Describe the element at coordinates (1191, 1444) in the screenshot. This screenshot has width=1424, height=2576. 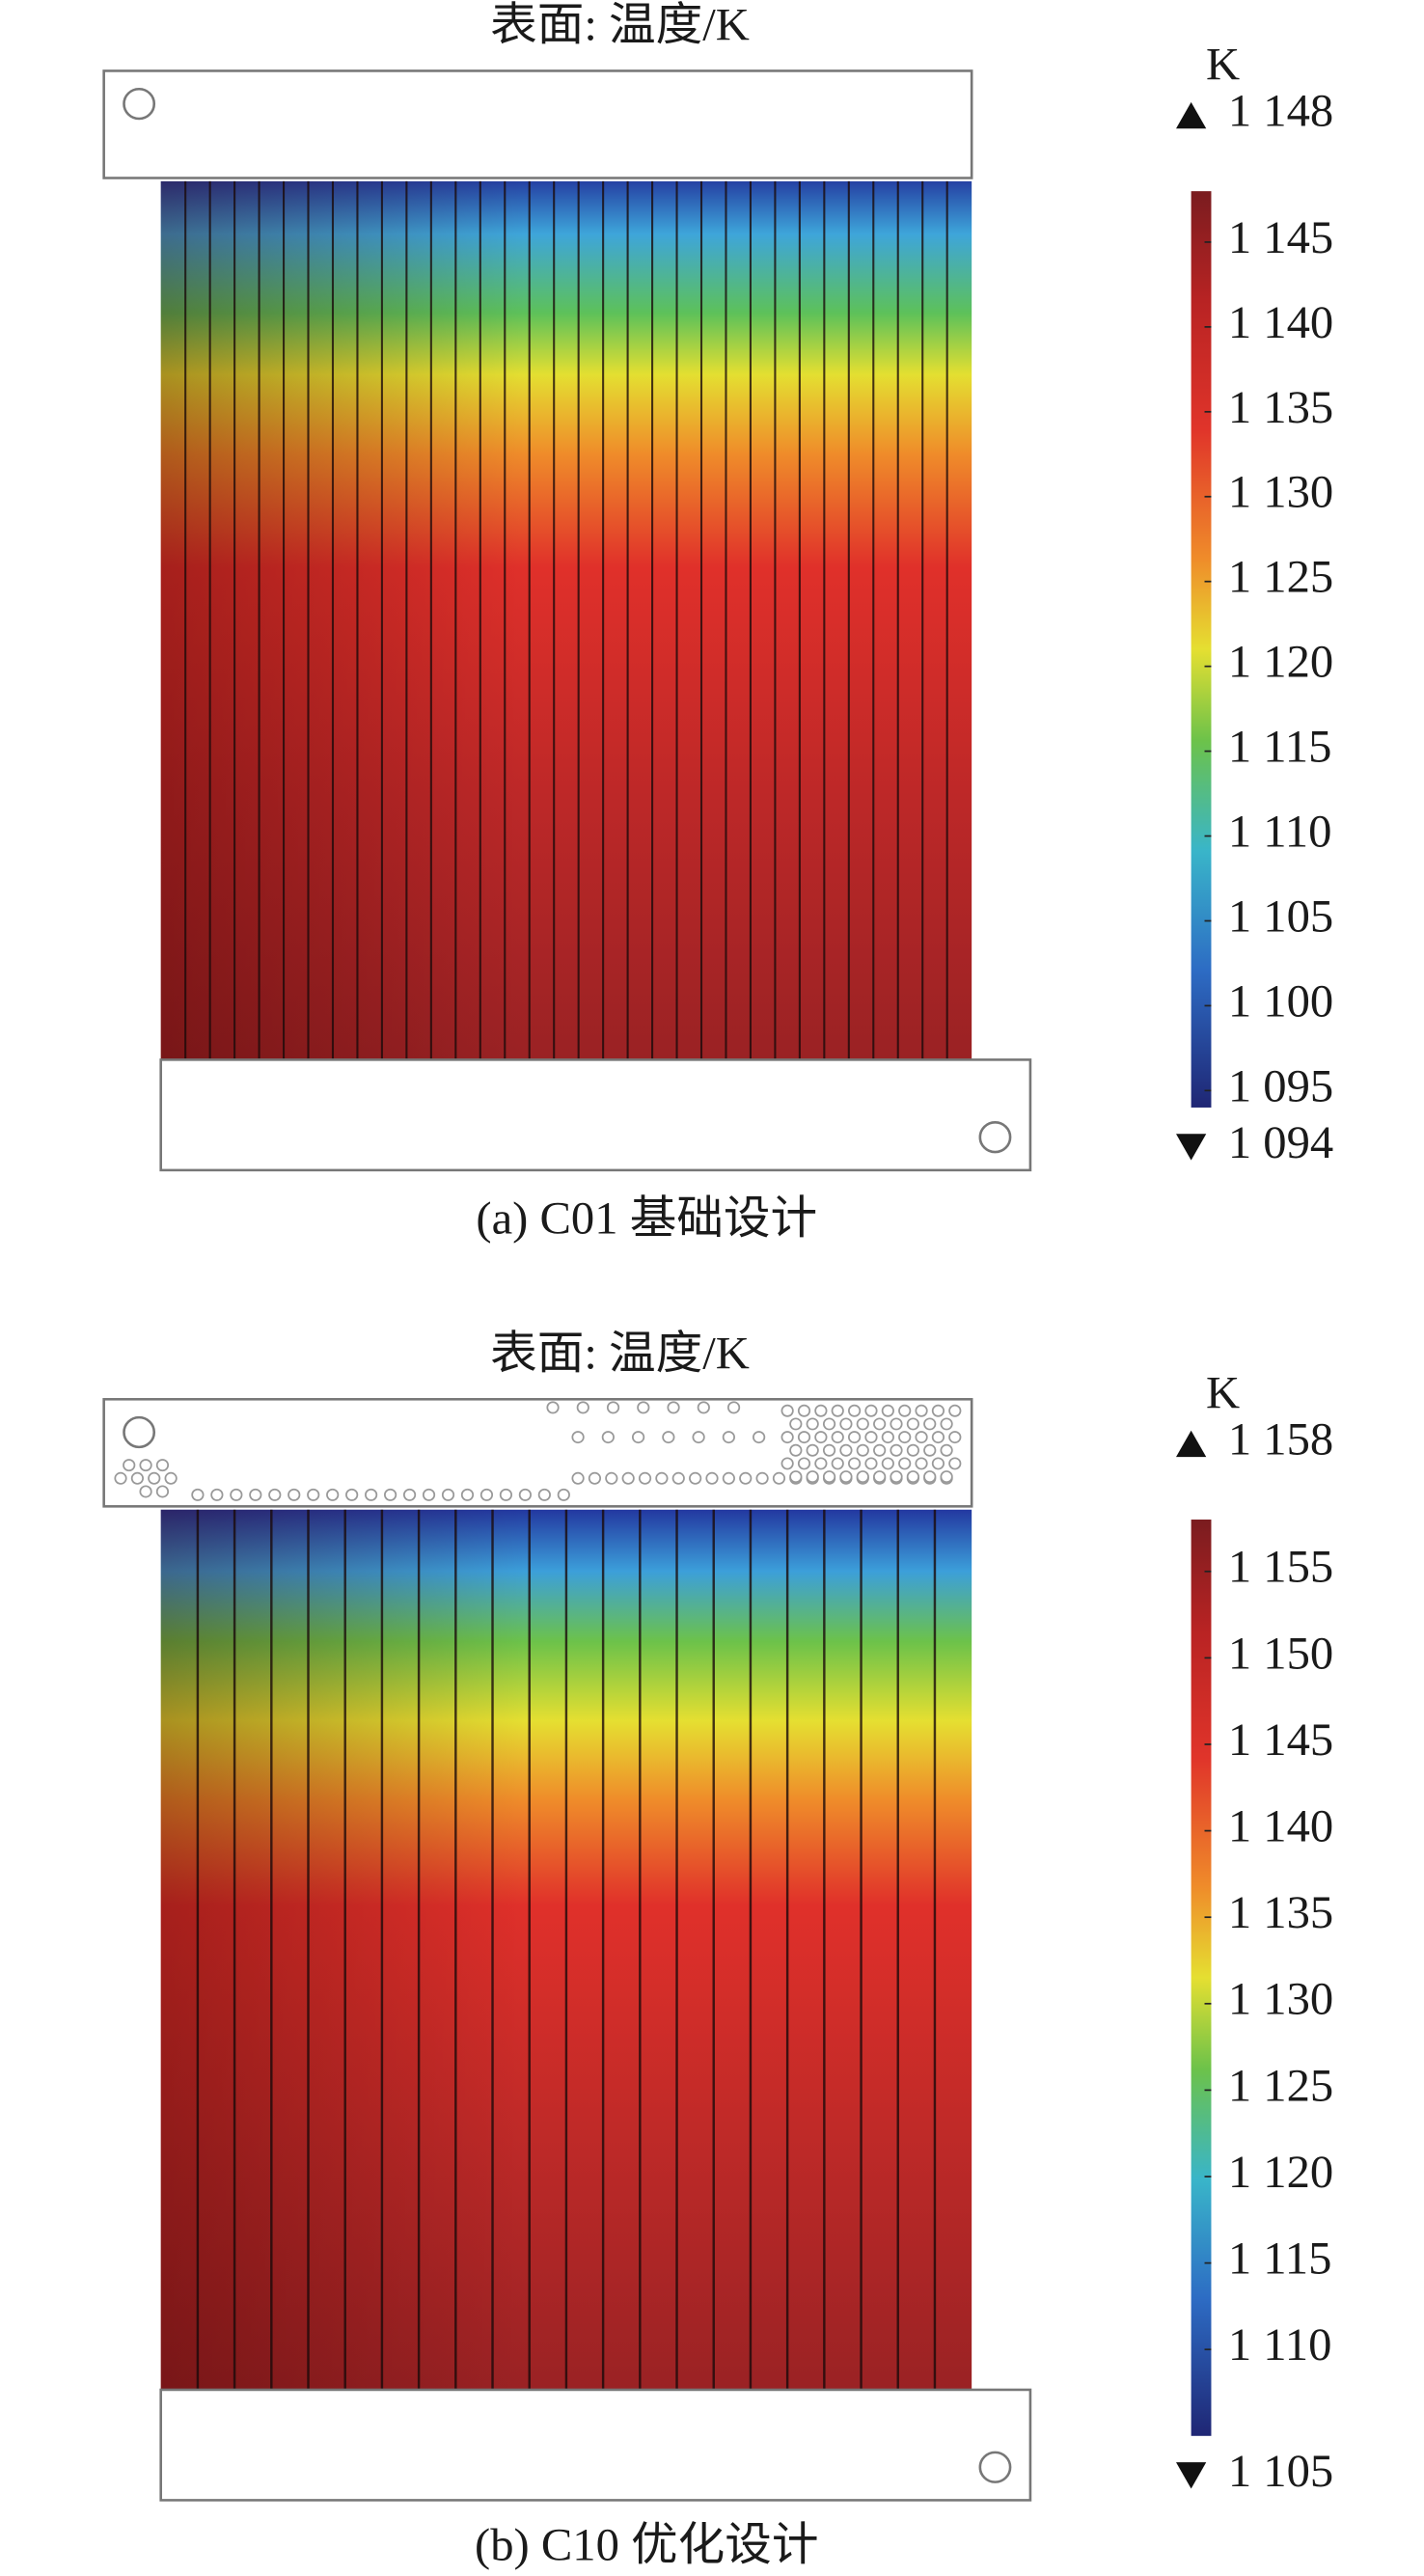
I see `max-marker` at that location.